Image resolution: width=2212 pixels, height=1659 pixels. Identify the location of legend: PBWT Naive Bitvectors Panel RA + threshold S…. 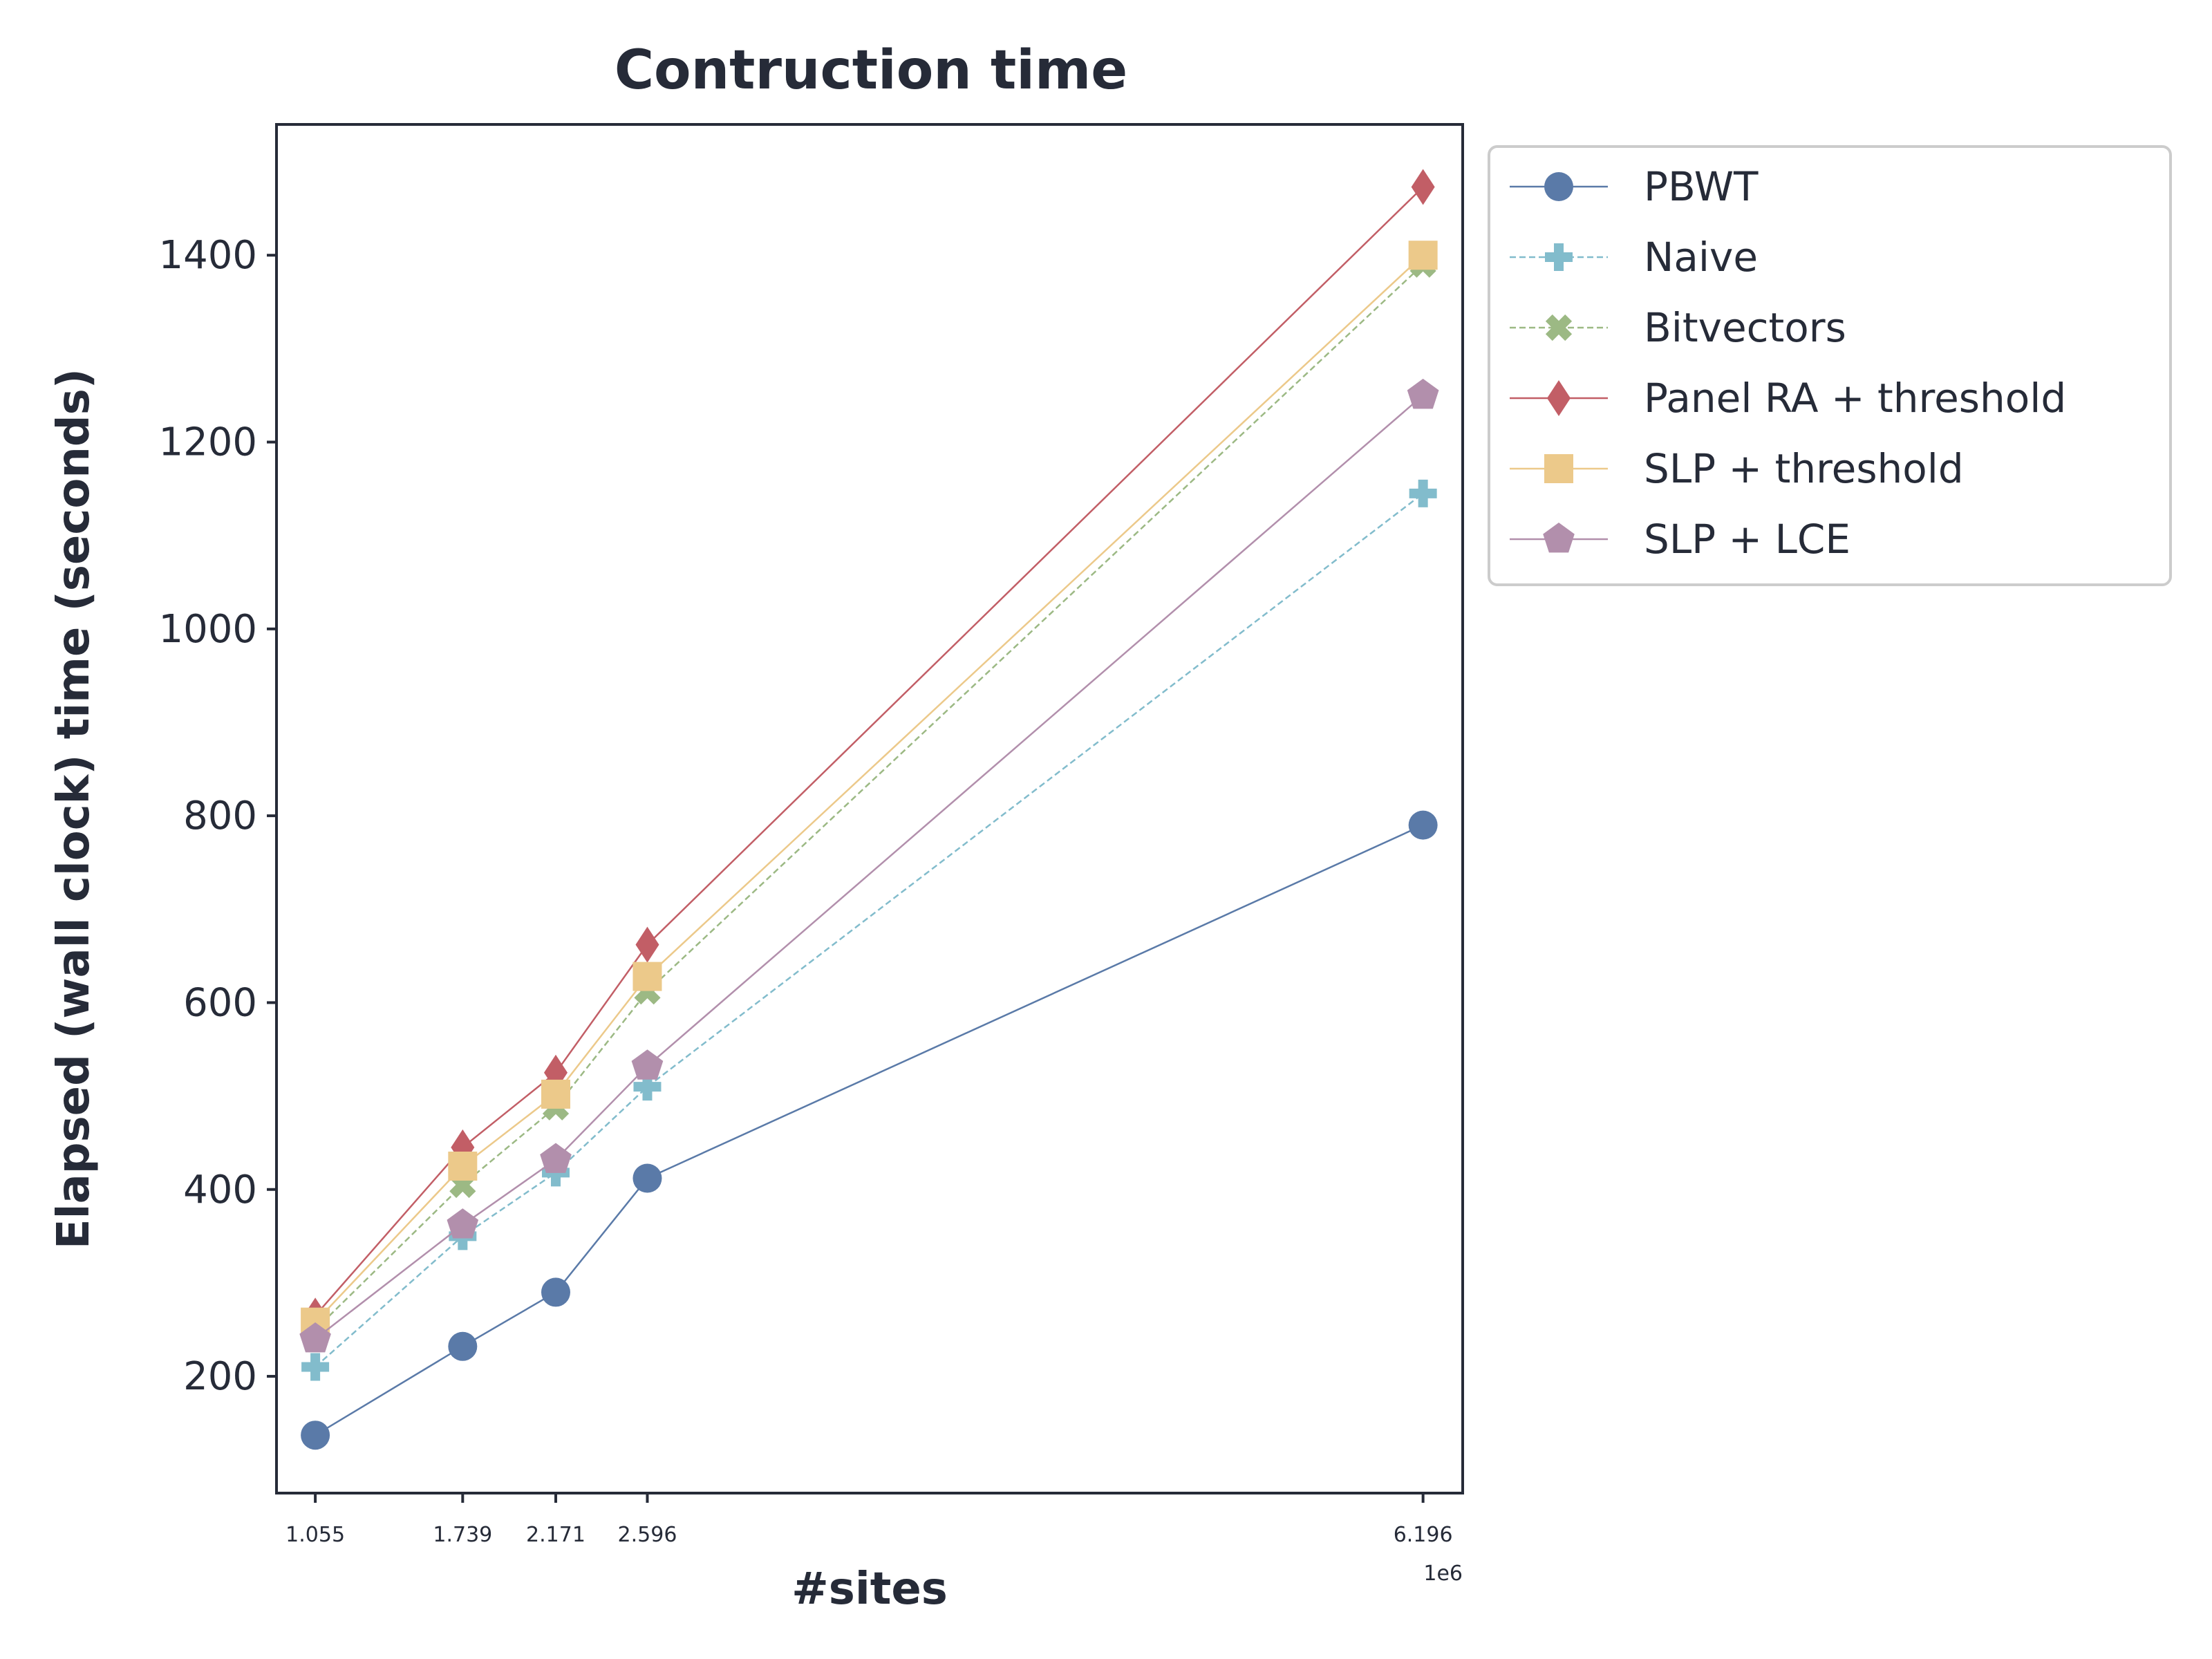
(1830, 365).